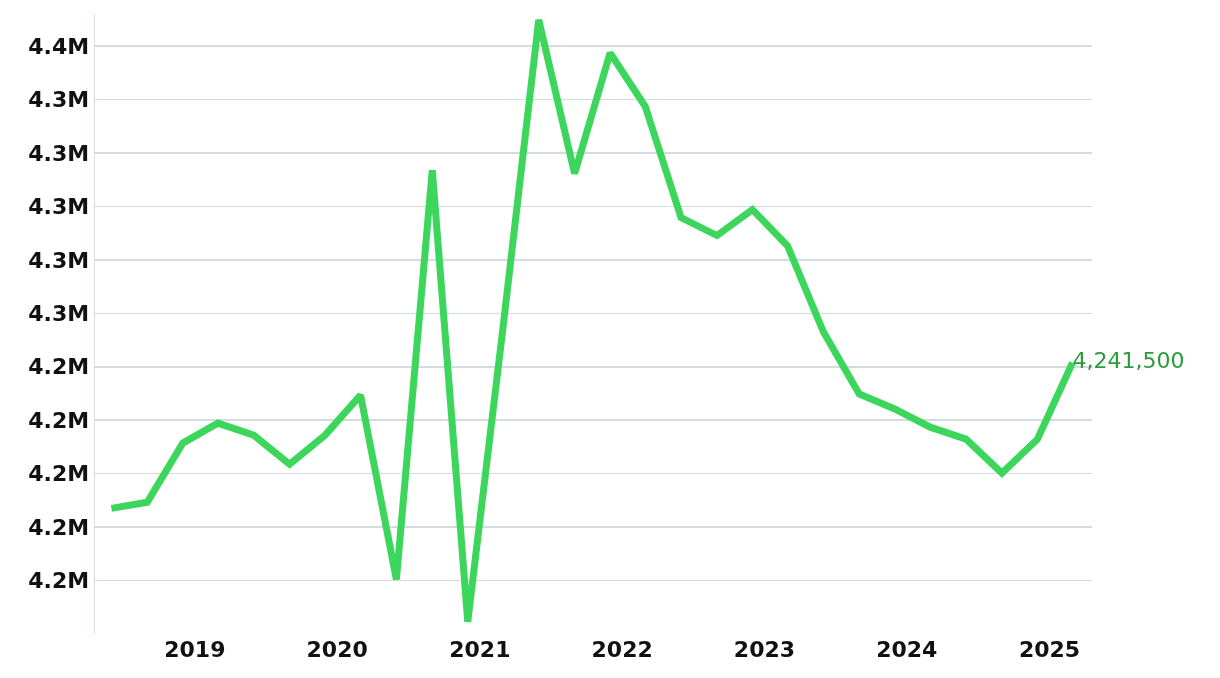  Describe the element at coordinates (1049, 649) in the screenshot. I see `x-tick-label: 2025` at that location.